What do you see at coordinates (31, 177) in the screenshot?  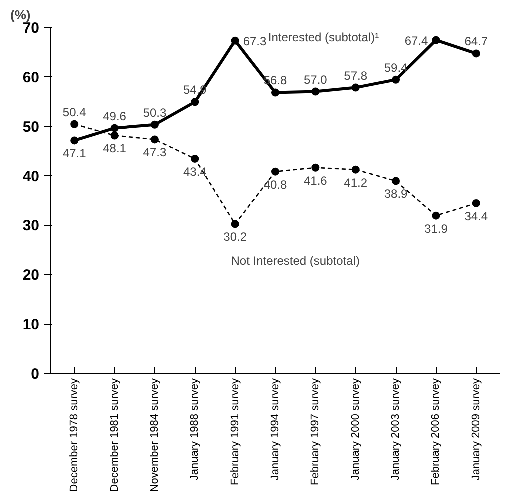 I see `y-tick-label: 40` at bounding box center [31, 177].